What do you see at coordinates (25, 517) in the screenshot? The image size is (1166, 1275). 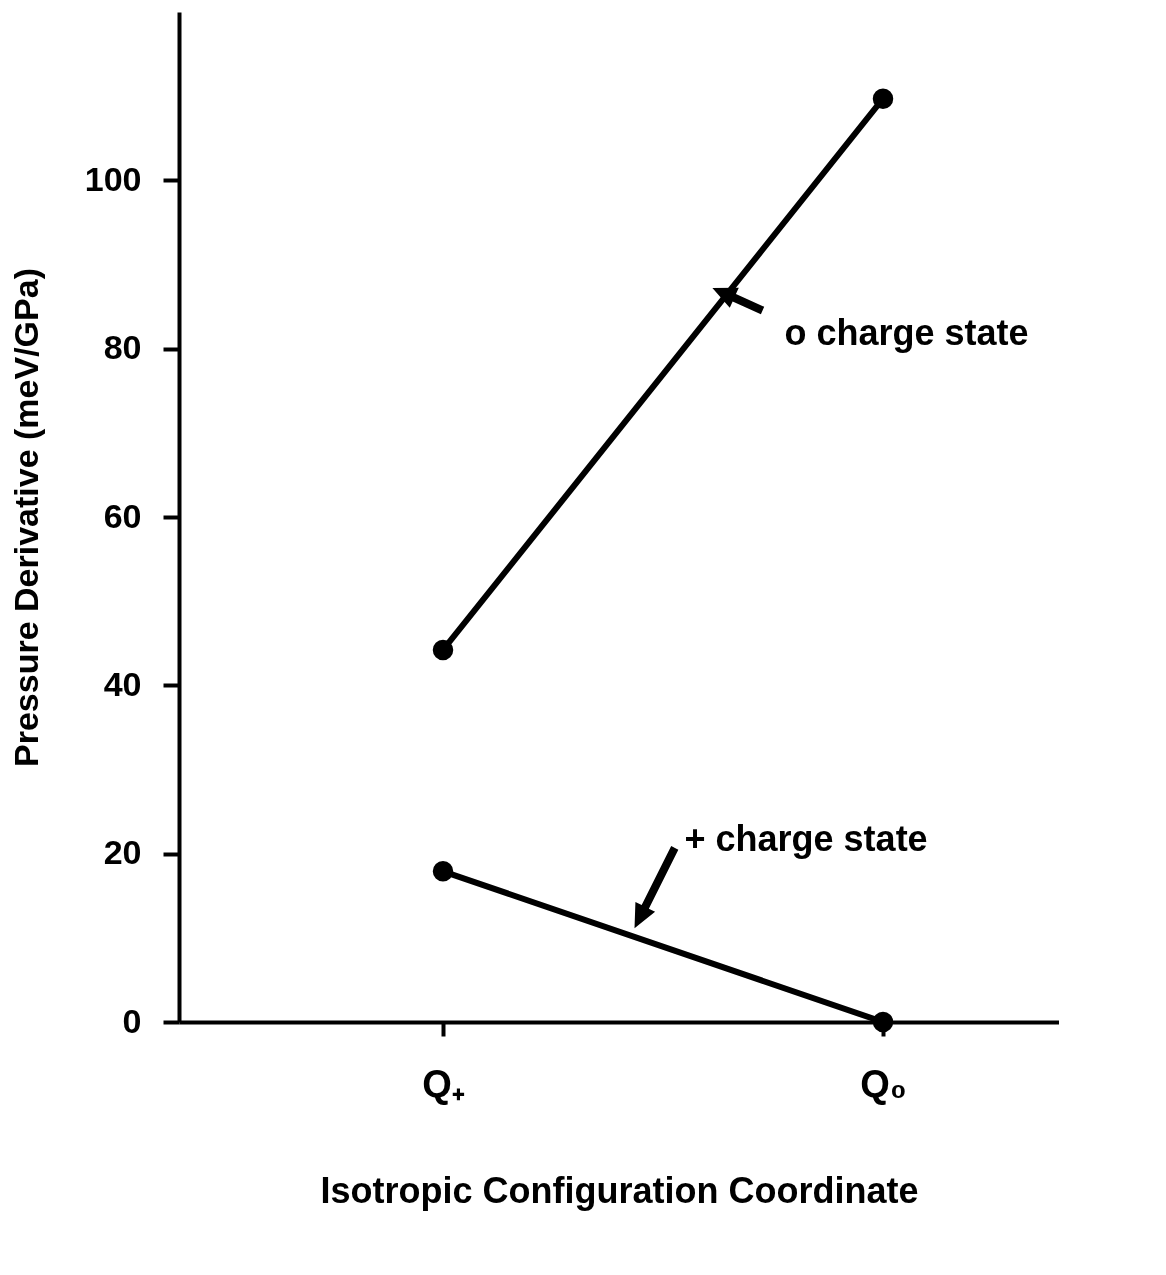 I see `y-axis-title: Pressure Derivative (meV/GPa)` at bounding box center [25, 517].